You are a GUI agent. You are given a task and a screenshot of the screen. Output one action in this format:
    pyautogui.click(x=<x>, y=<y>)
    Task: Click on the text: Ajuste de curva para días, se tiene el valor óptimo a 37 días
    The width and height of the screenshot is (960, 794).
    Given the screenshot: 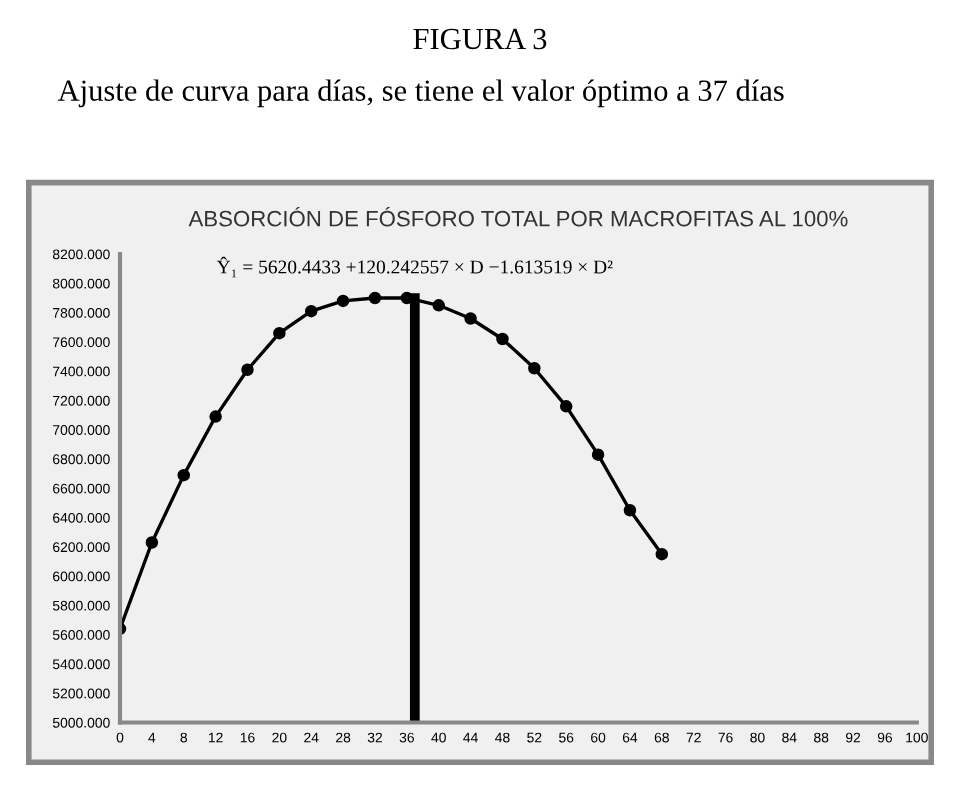 What is the action you would take?
    pyautogui.click(x=420, y=93)
    